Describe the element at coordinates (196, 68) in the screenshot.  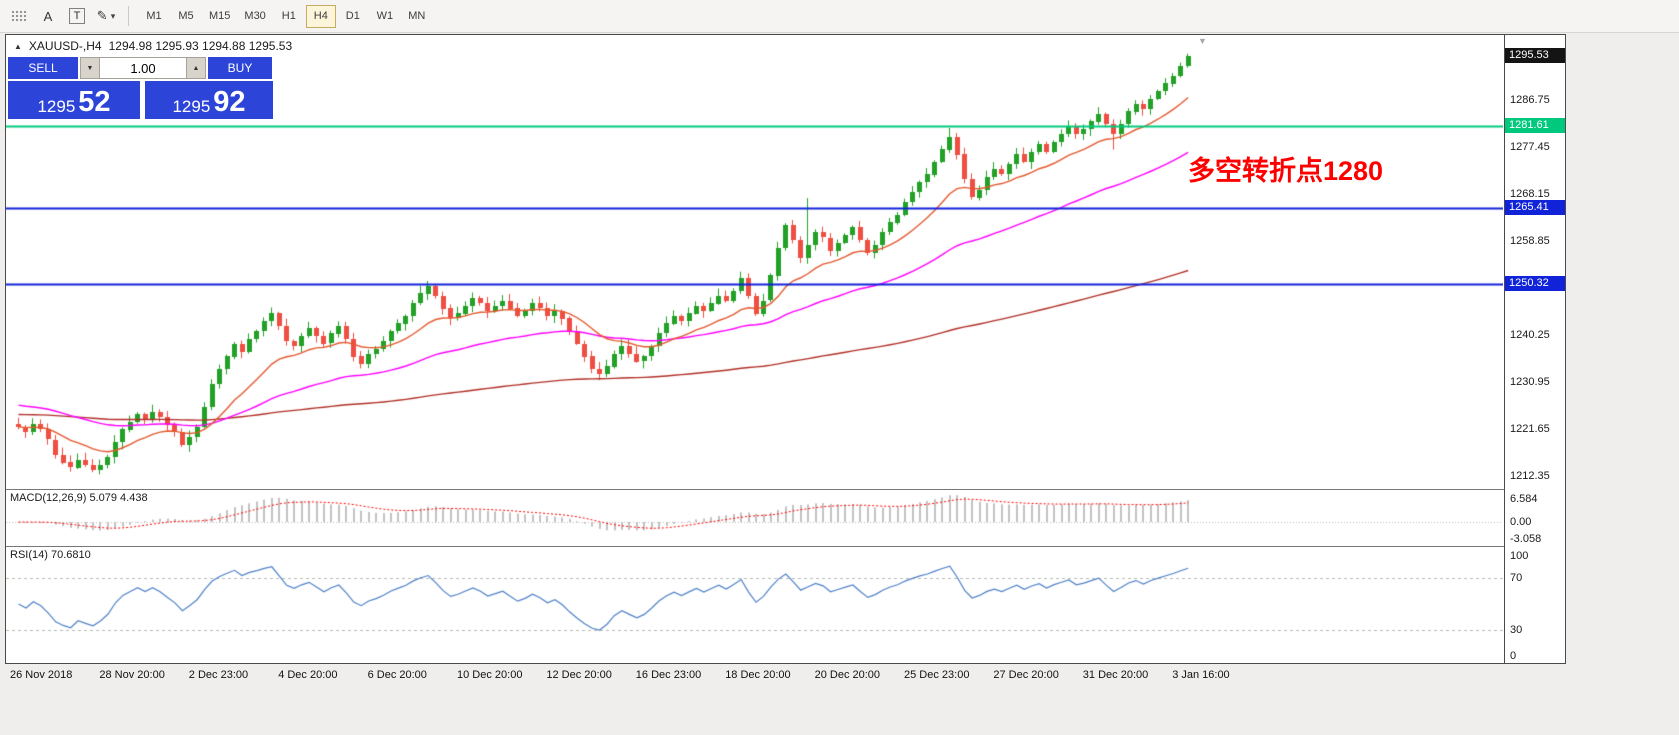
I see `volume-up-button: ▲` at that location.